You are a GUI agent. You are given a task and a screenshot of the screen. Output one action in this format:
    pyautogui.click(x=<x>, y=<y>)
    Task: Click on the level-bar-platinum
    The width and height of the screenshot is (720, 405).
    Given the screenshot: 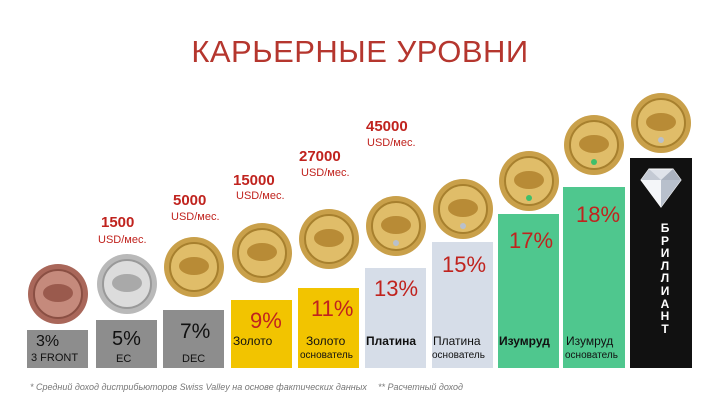 What is the action you would take?
    pyautogui.click(x=395, y=318)
    